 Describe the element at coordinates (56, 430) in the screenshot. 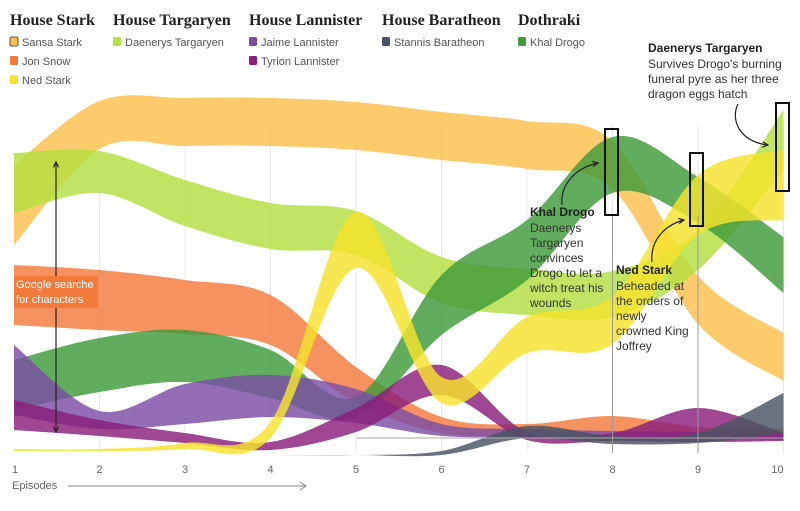

I see `y-arrowhead-bottom` at that location.